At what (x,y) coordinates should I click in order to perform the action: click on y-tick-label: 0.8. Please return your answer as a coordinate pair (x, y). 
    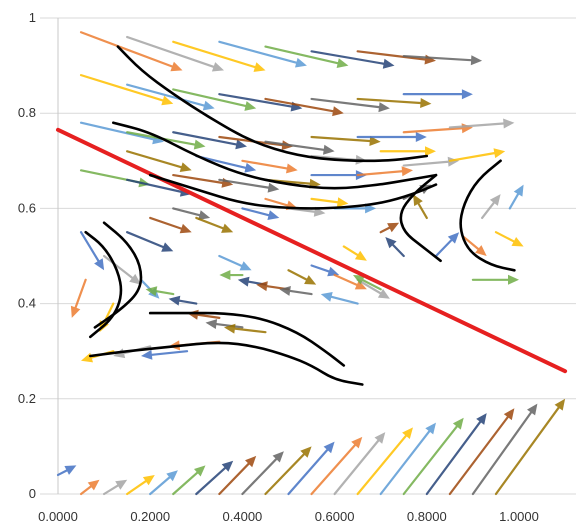
    Looking at the image, I should click on (27, 112).